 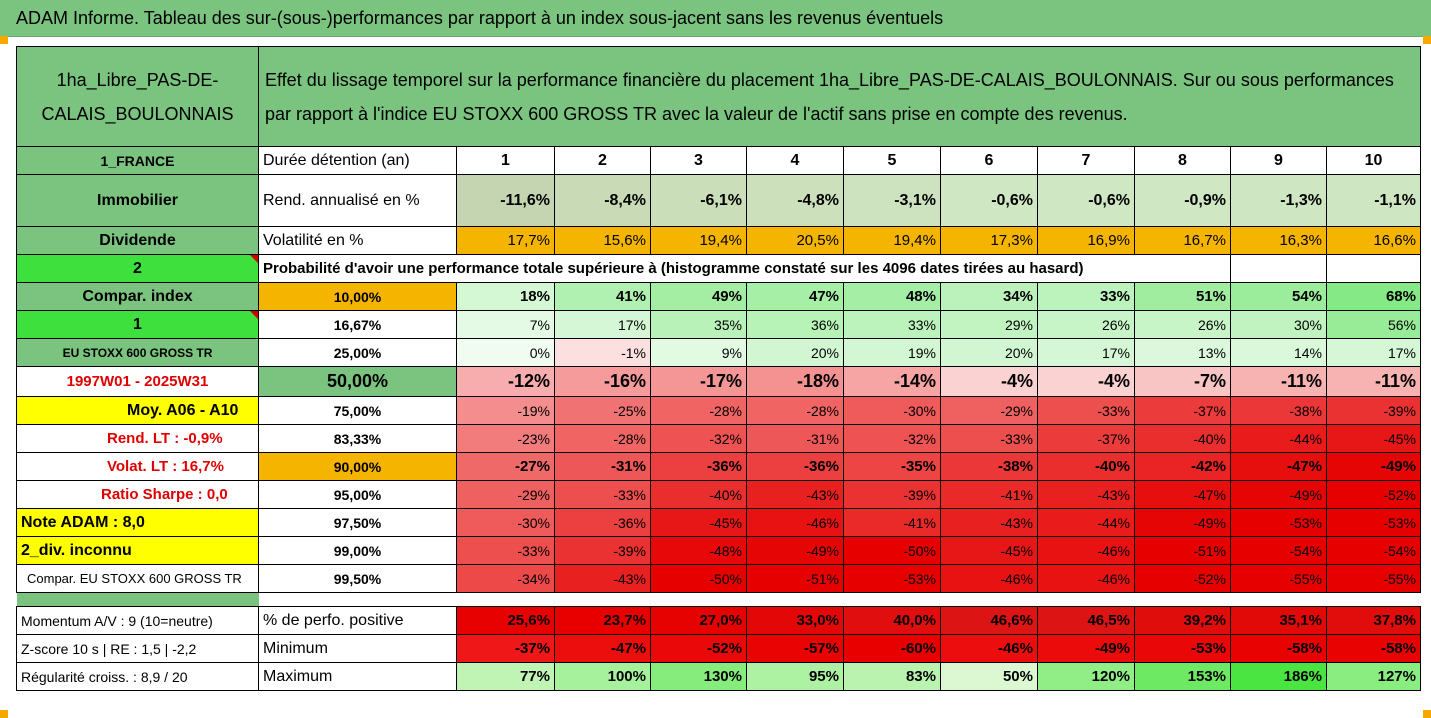 What do you see at coordinates (1182, 381) in the screenshot?
I see `prob-value: -7%` at bounding box center [1182, 381].